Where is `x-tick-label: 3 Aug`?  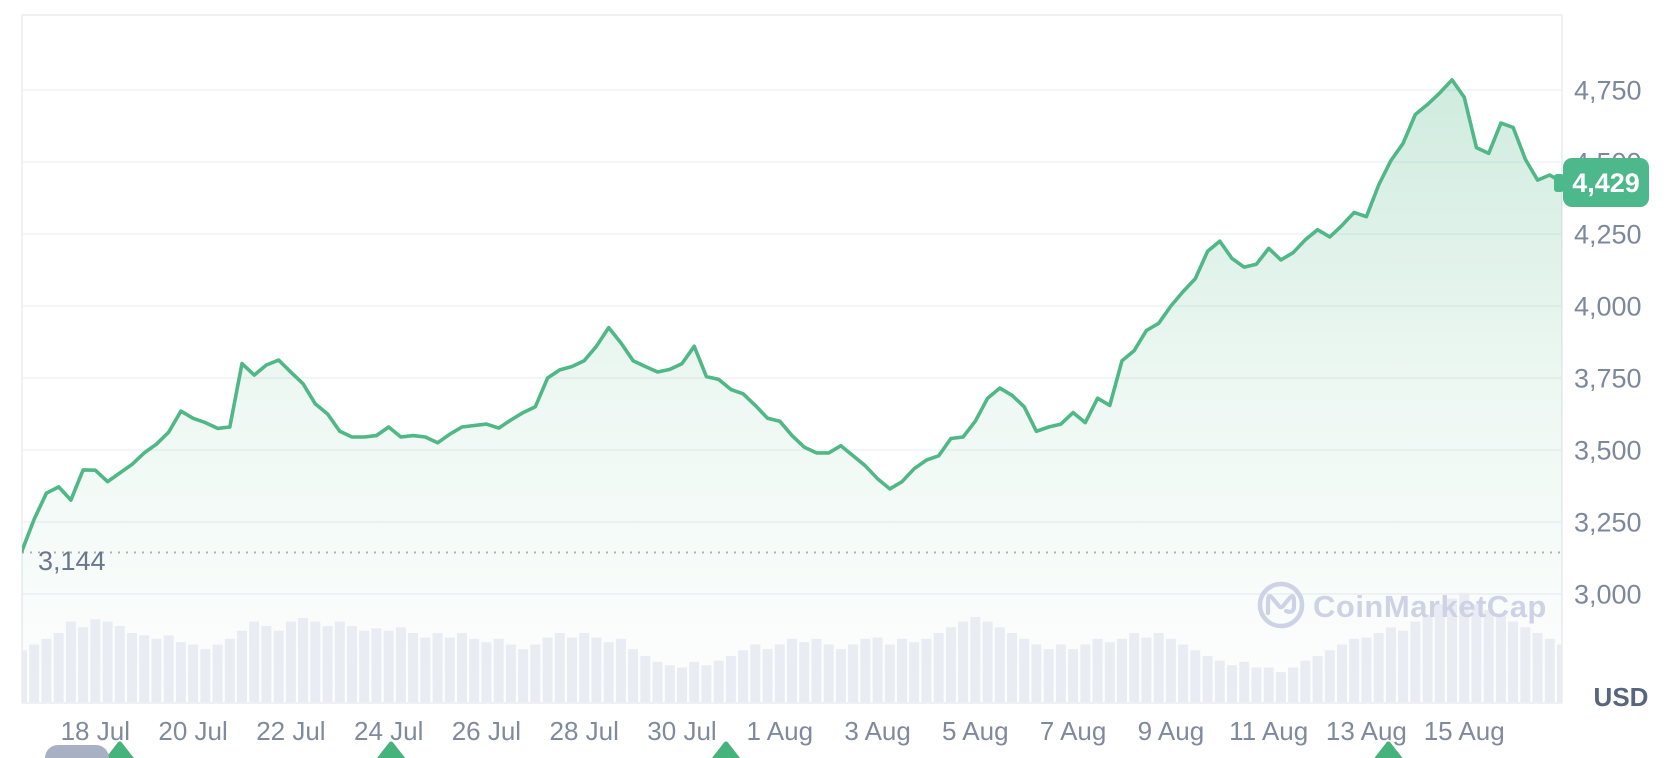
x-tick-label: 3 Aug is located at coordinates (877, 731).